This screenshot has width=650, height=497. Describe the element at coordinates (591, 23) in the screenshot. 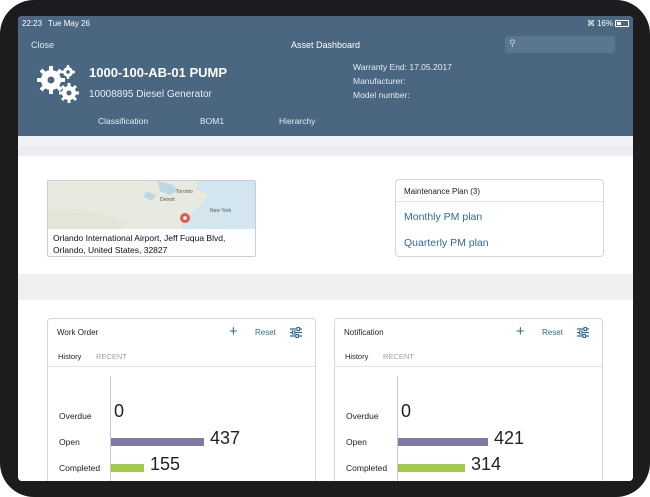

I see `wifi-icon: ⌘` at that location.